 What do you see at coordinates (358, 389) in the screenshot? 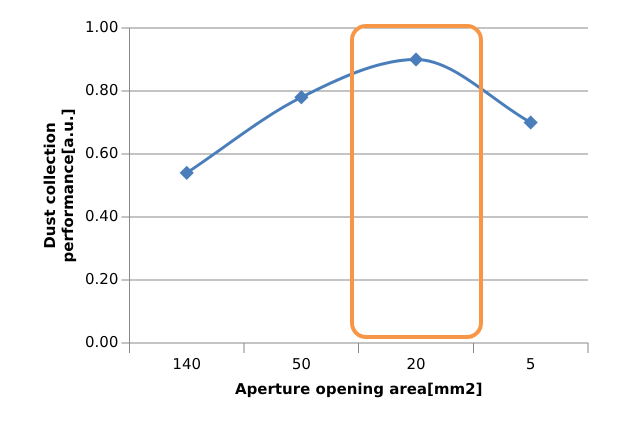
I see `x-axis-title: Aperture opening area[mm2]` at bounding box center [358, 389].